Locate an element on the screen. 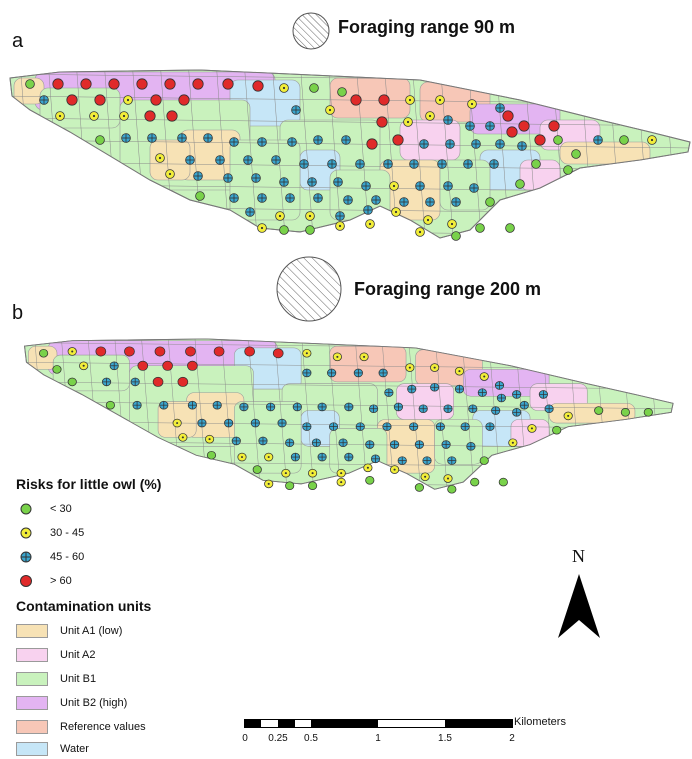 The image size is (692, 759). green-dot-icon is located at coordinates (26, 509).